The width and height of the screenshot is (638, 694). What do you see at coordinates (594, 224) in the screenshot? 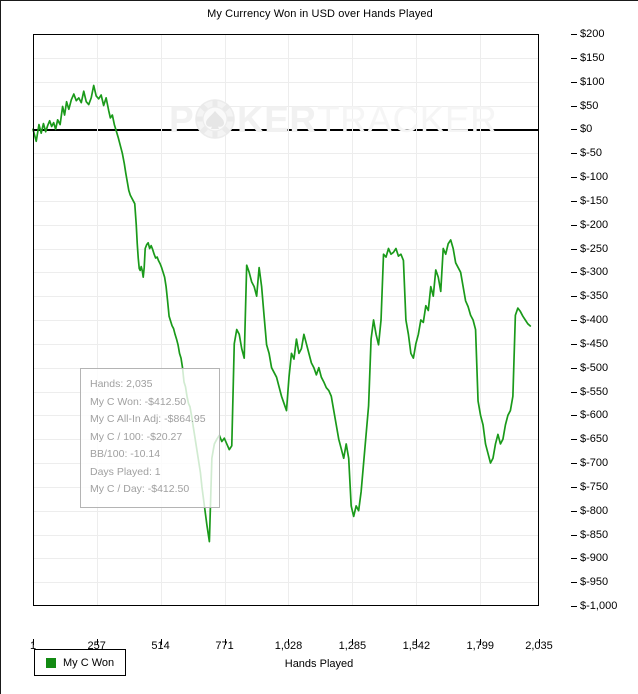
I see `y-axis-label: $-200` at bounding box center [594, 224].